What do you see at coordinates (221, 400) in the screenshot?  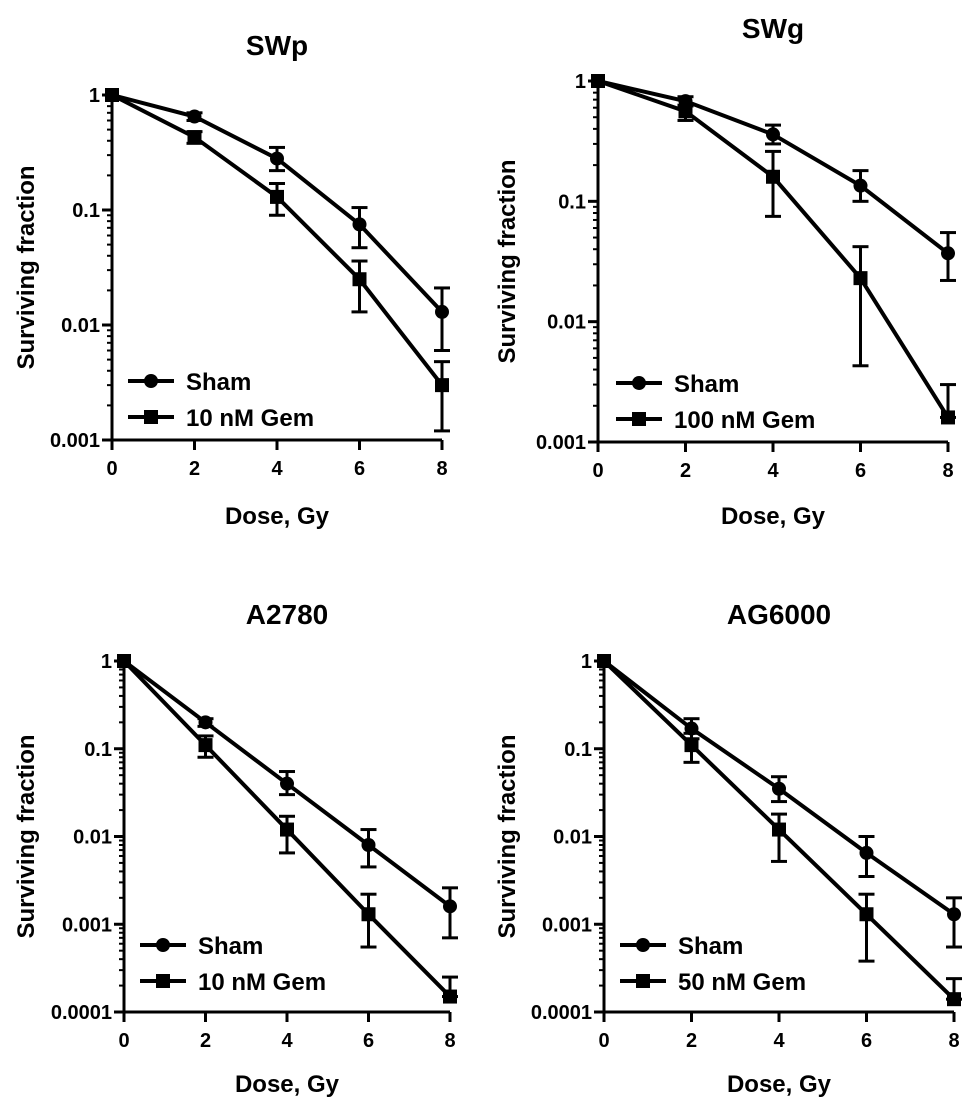 I see `legend: Sham 10 nM Gem` at bounding box center [221, 400].